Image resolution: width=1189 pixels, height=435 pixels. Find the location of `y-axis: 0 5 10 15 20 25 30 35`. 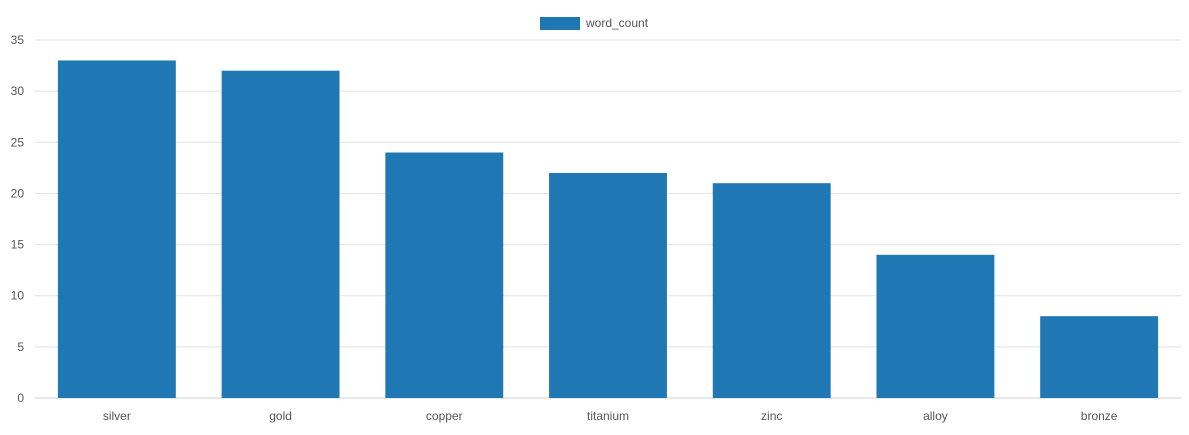

y-axis: 0 5 10 15 20 25 30 35 is located at coordinates (18, 219).